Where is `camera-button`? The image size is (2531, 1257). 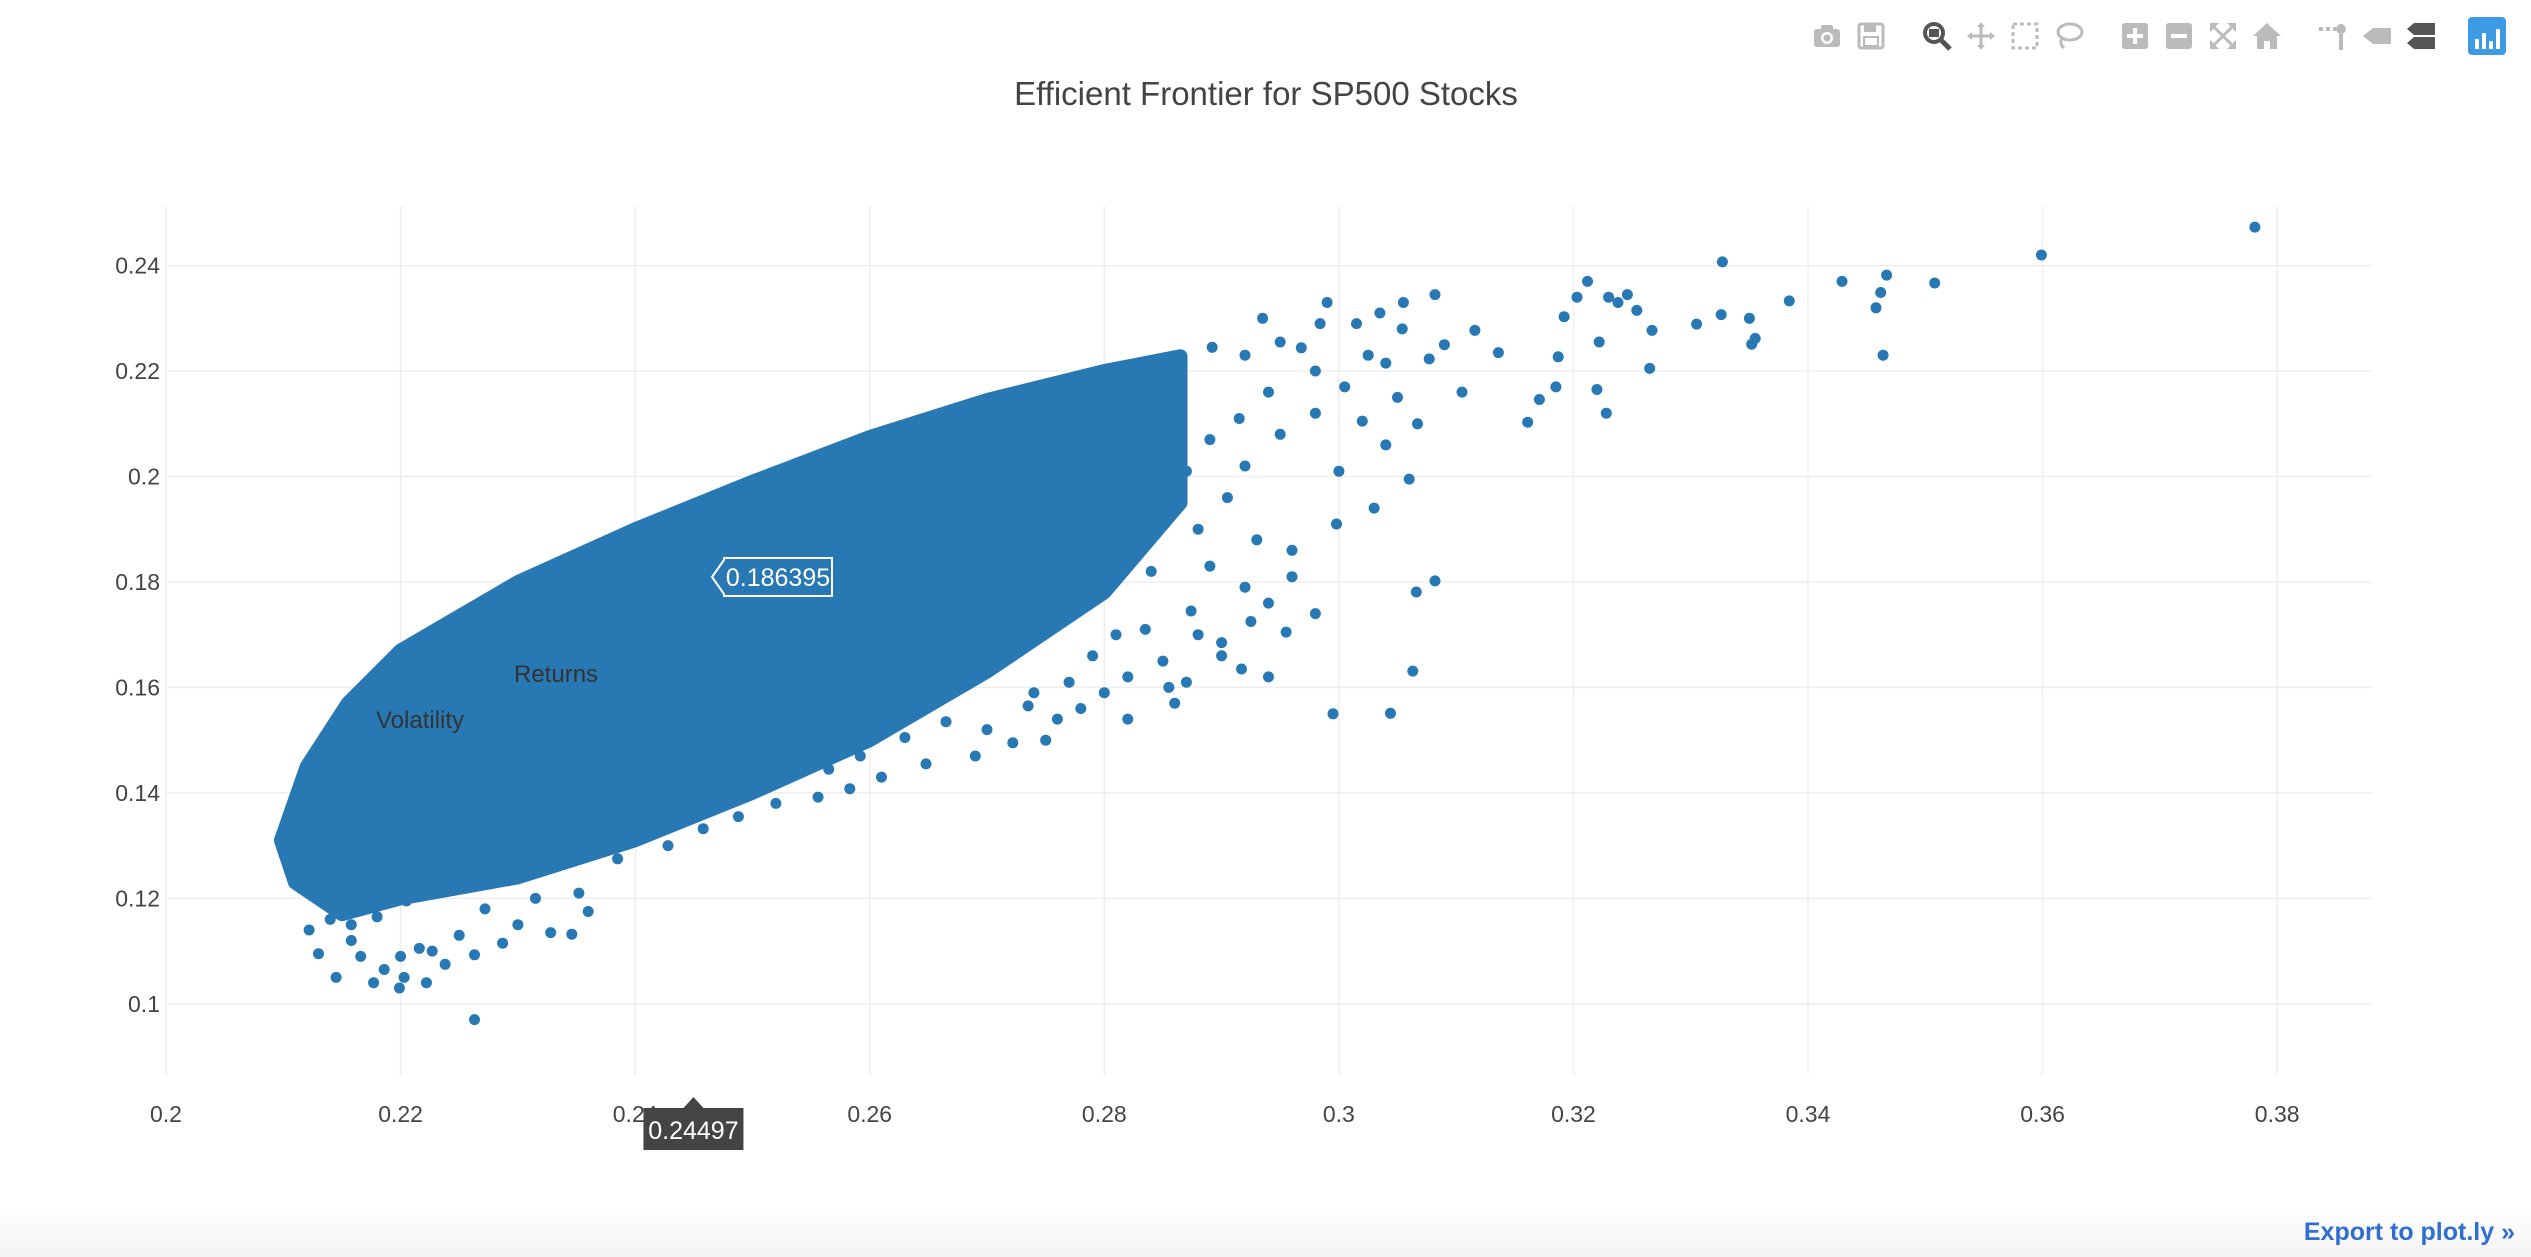 camera-button is located at coordinates (1827, 36).